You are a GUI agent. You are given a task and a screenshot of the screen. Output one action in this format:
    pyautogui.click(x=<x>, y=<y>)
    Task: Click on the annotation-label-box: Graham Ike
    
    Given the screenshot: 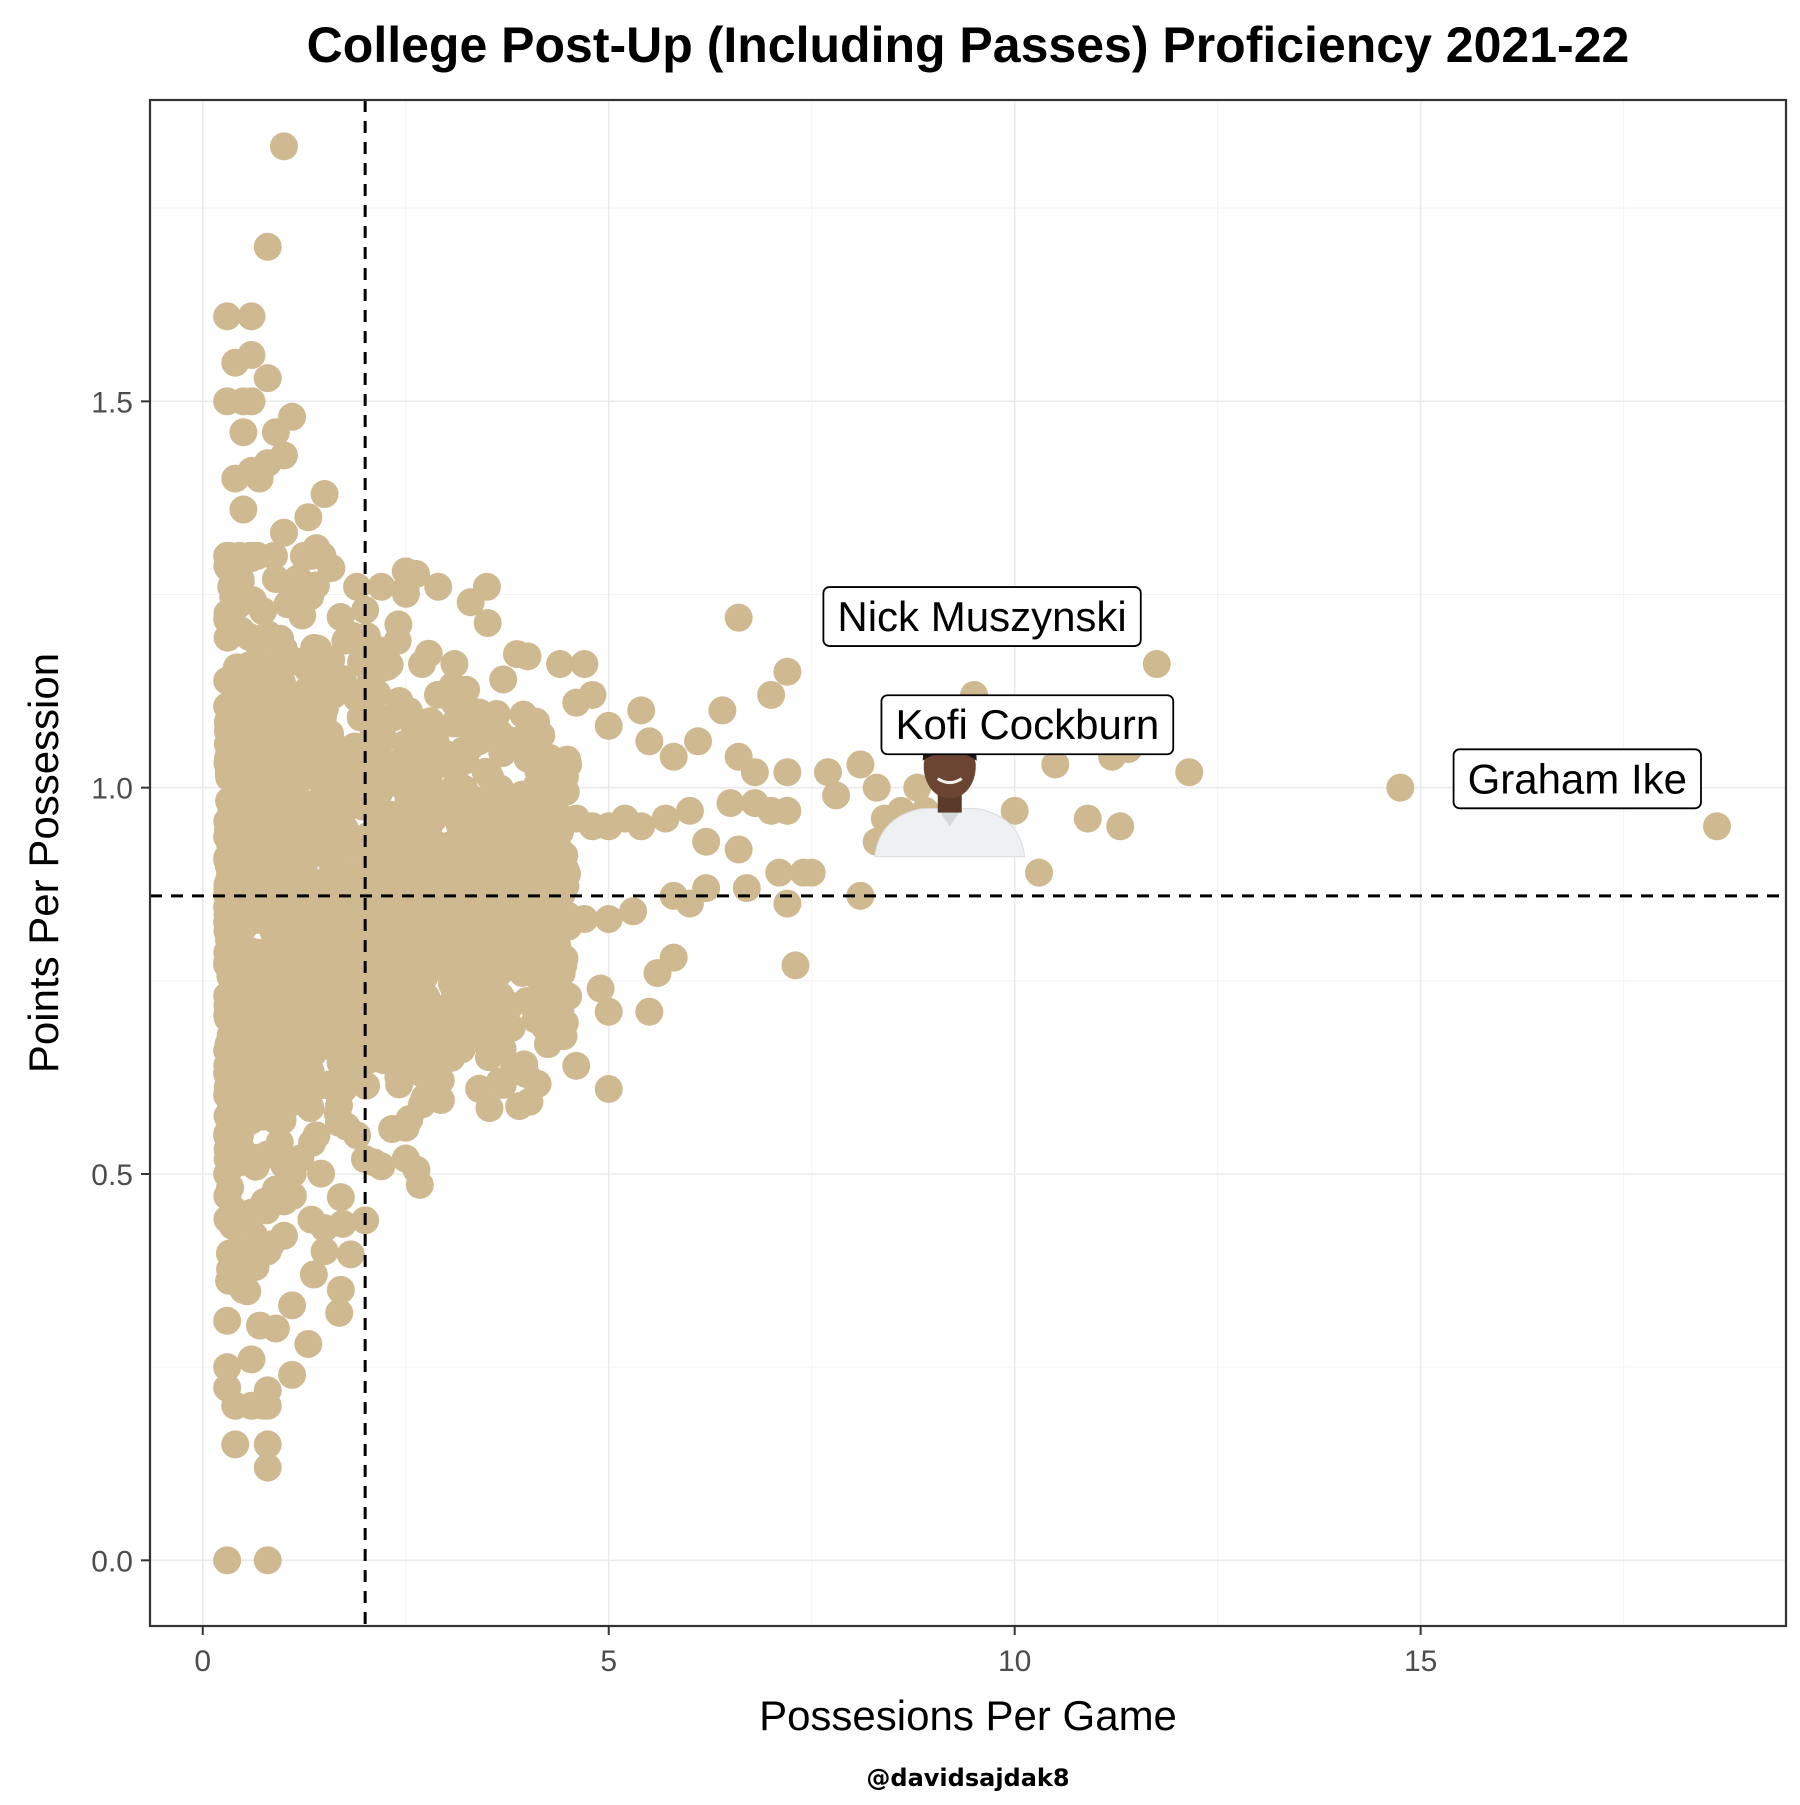 What is the action you would take?
    pyautogui.click(x=1577, y=779)
    